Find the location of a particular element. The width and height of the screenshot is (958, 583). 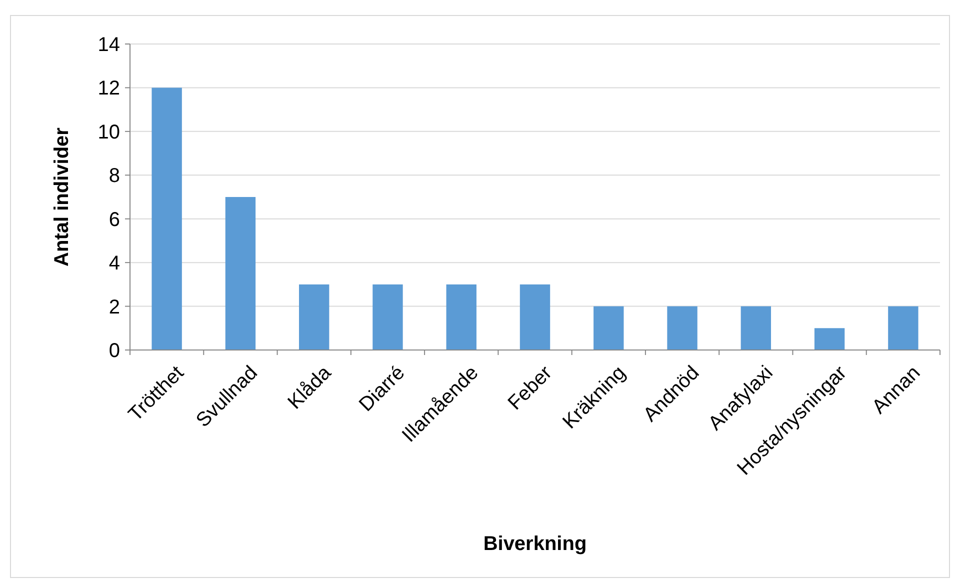

y-tick-label: 10 is located at coordinates (109, 132).